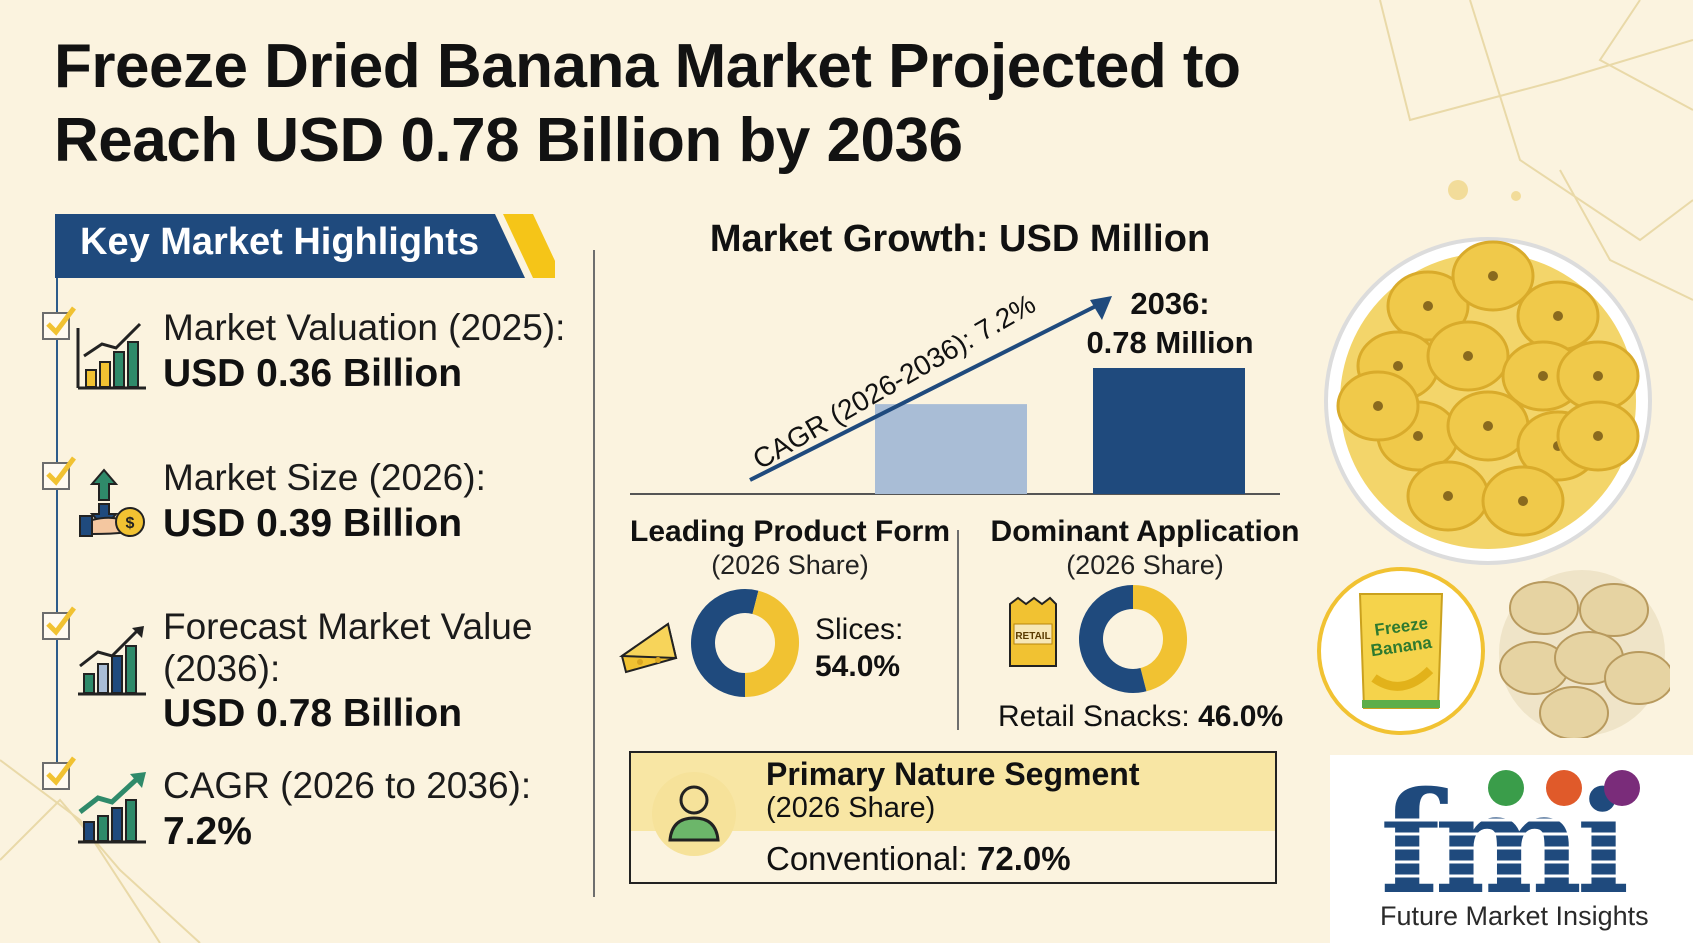 The image size is (1693, 943). I want to click on nature-value-row: Conventional: 72.0%, so click(918, 859).